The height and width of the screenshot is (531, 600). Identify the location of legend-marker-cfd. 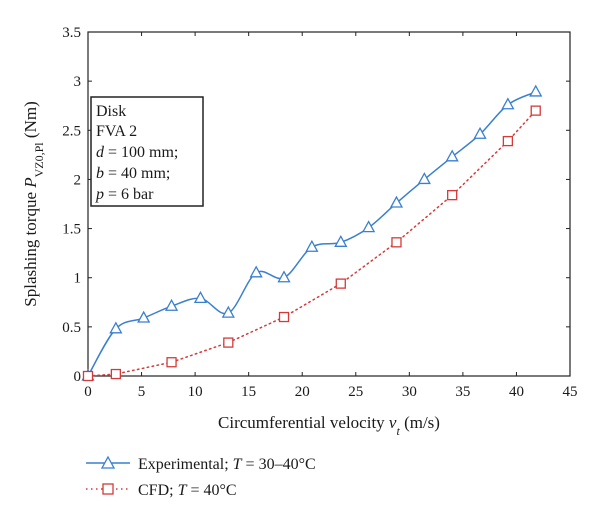
(108, 489).